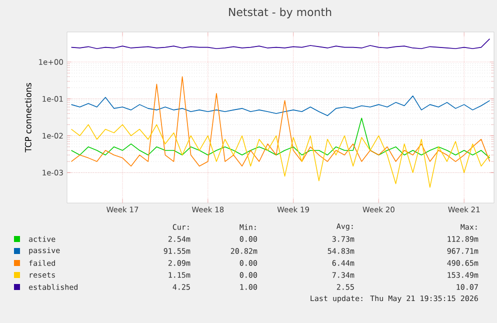 The width and height of the screenshot is (497, 323). I want to click on chart-title: Netstat - by month, so click(280, 13).